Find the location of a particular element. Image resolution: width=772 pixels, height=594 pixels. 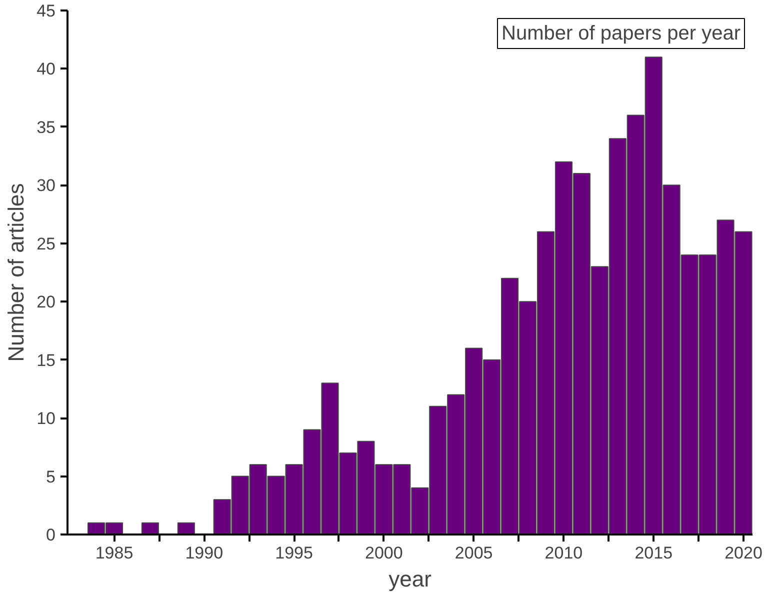

y-axis-title: Number of articles is located at coordinates (16, 272).